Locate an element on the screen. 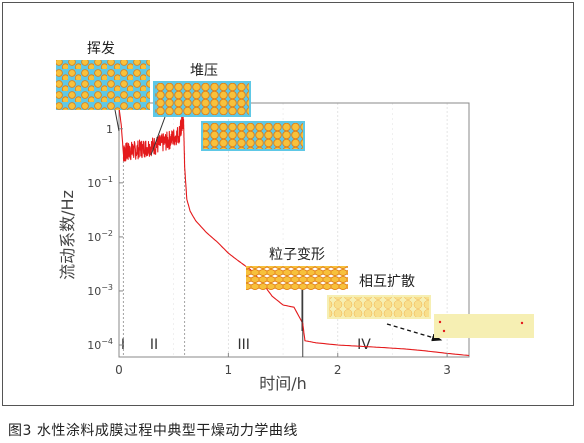  annotation-deformation: 粒子变形 is located at coordinates (297, 255).